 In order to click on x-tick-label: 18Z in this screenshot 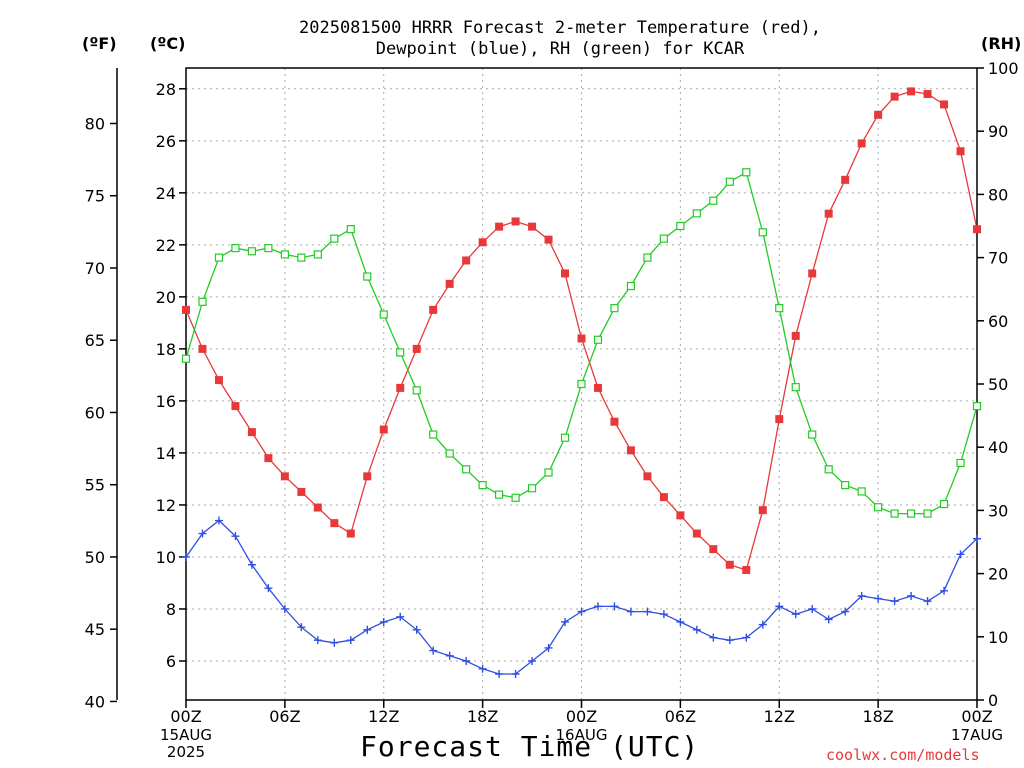, I will do `click(482, 716)`.